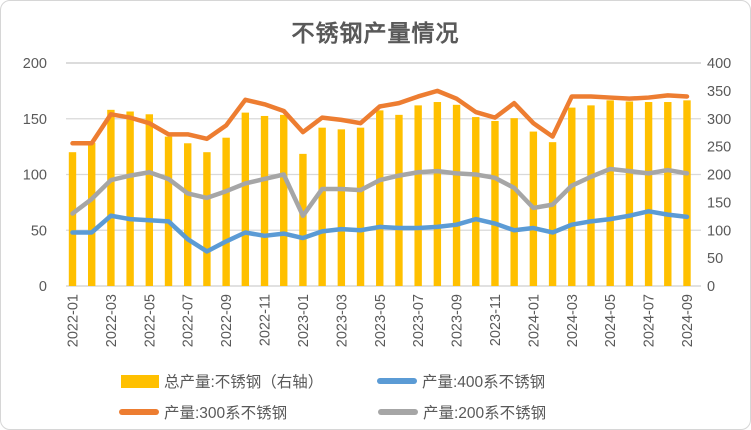 The image size is (751, 430). What do you see at coordinates (342, 320) in the screenshot?
I see `x-axis-tick-label: 2023-03` at bounding box center [342, 320].